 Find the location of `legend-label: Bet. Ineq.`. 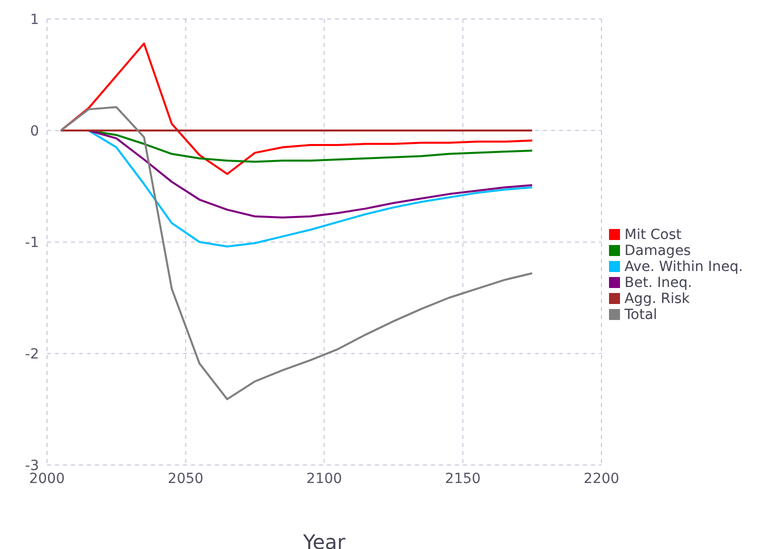

legend-label: Bet. Ineq. is located at coordinates (658, 282).